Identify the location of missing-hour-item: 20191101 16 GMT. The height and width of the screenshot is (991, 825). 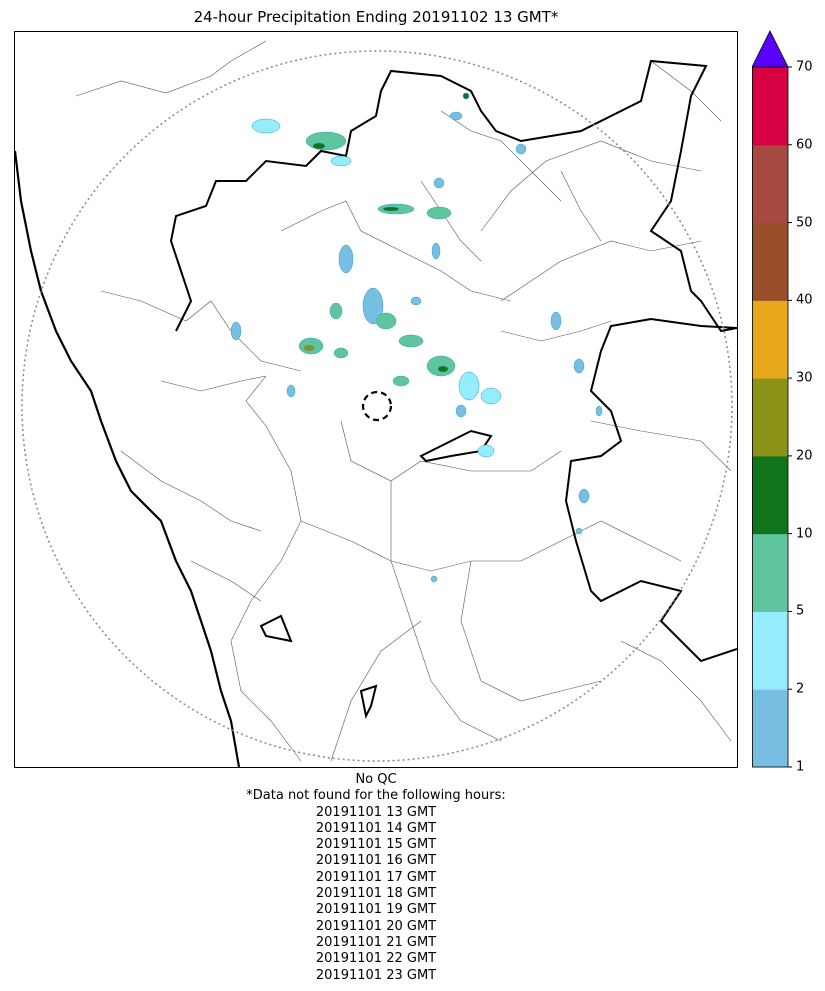
(376, 861).